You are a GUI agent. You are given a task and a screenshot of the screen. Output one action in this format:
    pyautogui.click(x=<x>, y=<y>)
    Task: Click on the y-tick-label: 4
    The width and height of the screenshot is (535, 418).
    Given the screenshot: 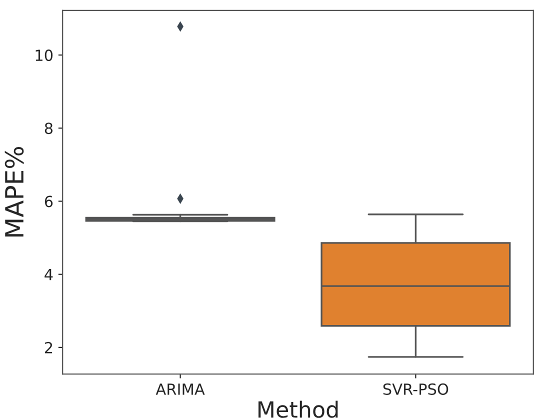 What is the action you would take?
    pyautogui.click(x=48, y=274)
    